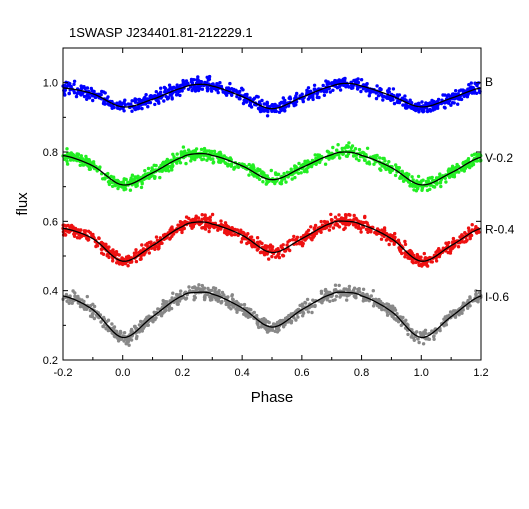 The image size is (529, 509). Describe the element at coordinates (500, 229) in the screenshot. I see `series-label: R-0.4` at that location.